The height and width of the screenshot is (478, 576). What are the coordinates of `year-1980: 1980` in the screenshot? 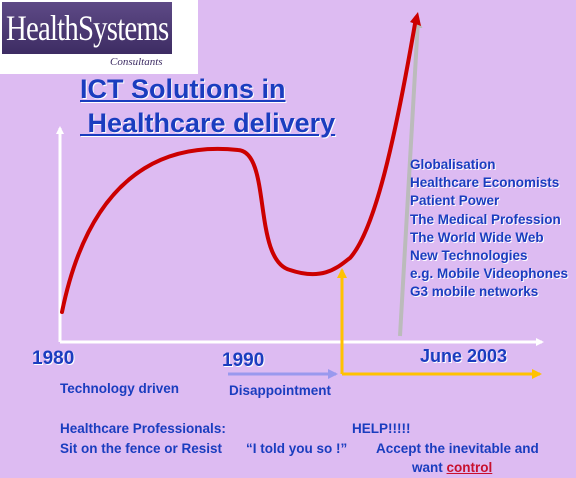 It's located at (53, 358).